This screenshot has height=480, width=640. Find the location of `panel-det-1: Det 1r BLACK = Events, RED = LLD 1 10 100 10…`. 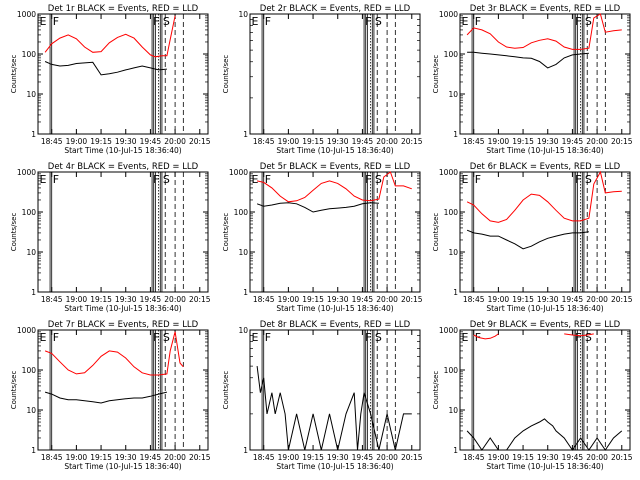

panel-det-1: Det 1r BLACK = Events, RED = LLD 1 10 100 10… is located at coordinates (110, 79).